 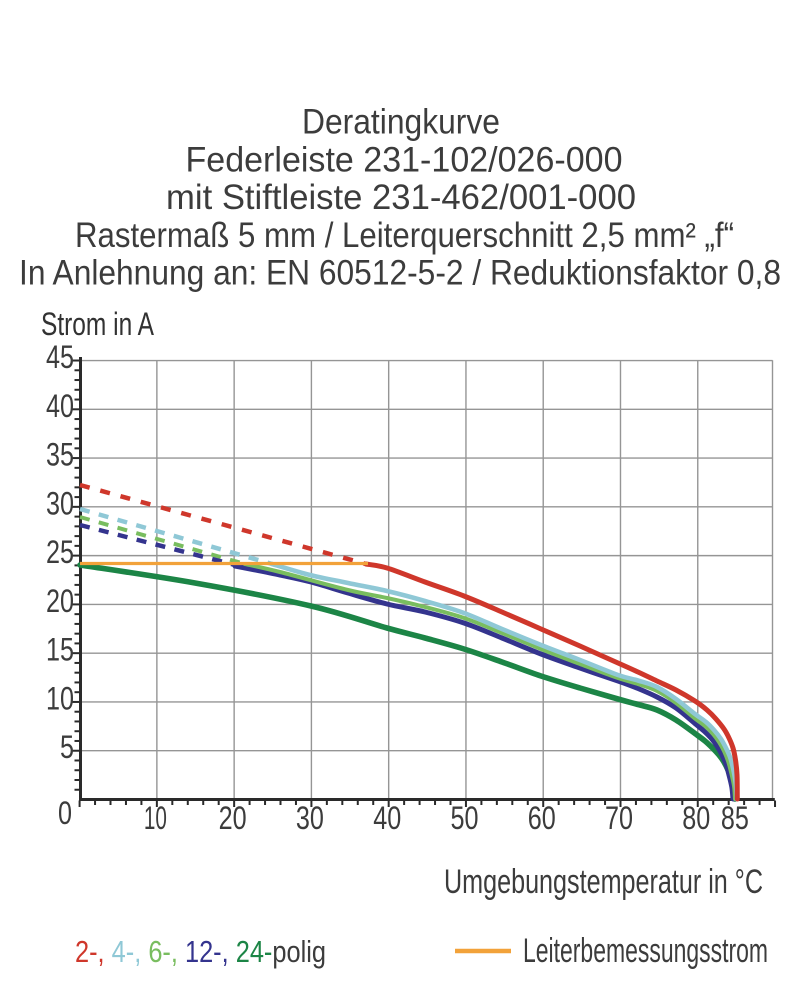 I want to click on svg-text: Strom in A, so click(x=98, y=324).